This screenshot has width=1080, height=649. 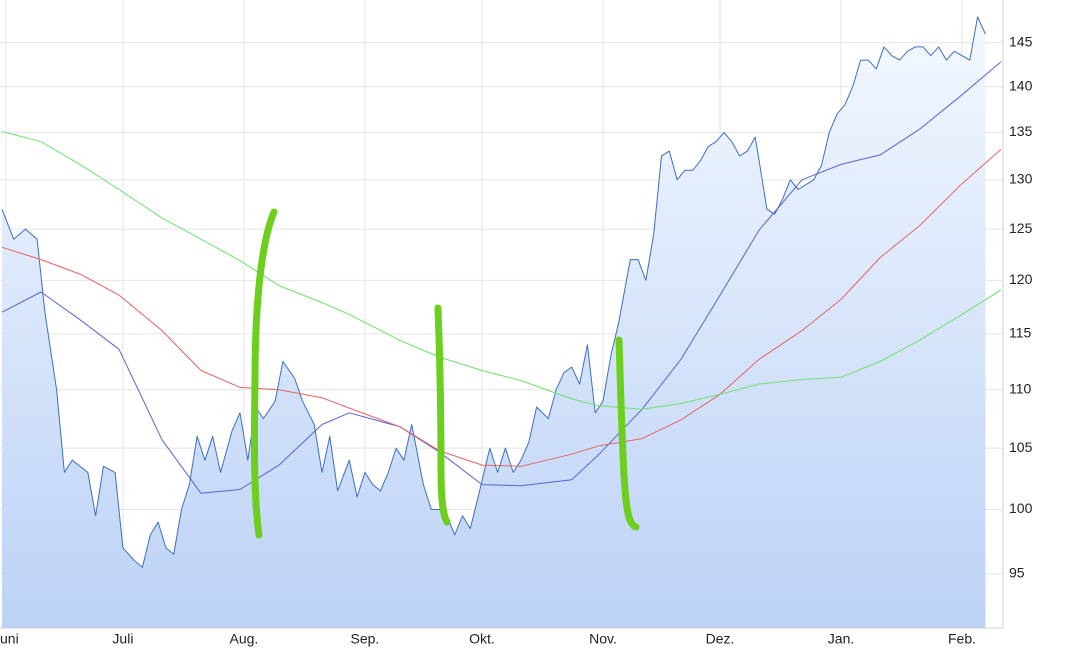 What do you see at coordinates (1020, 388) in the screenshot?
I see `y-tick-label: 110` at bounding box center [1020, 388].